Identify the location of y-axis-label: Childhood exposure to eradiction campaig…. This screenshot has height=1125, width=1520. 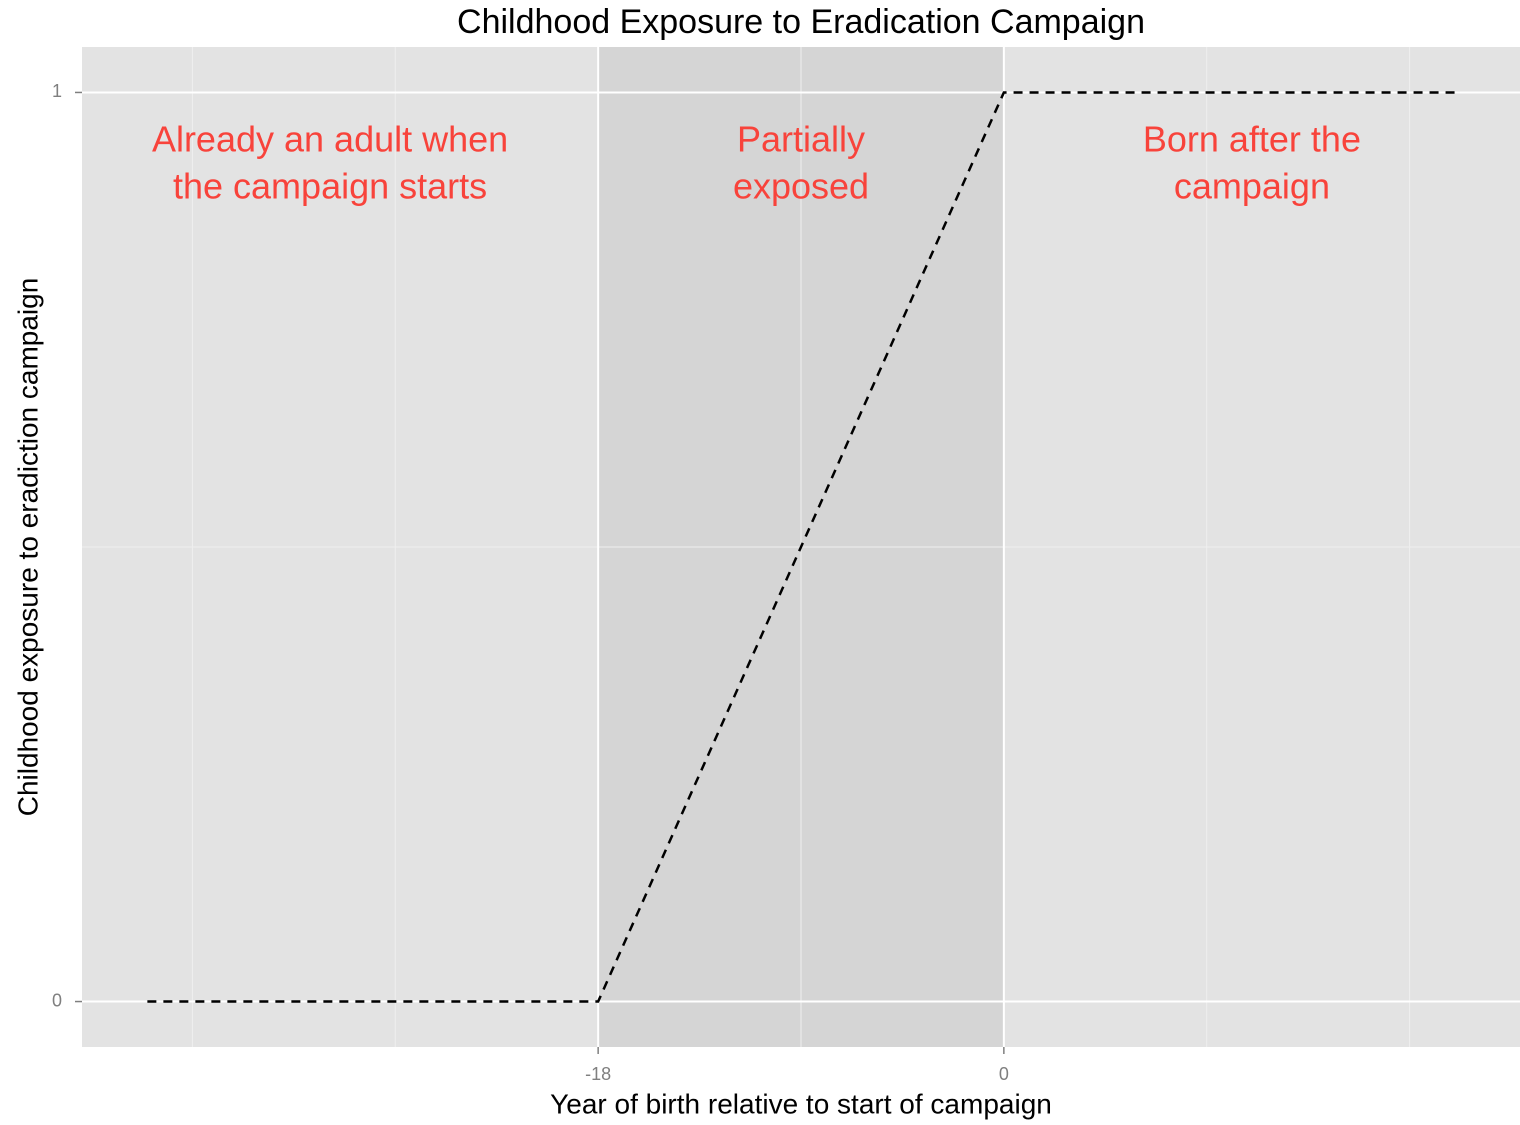
(27, 547).